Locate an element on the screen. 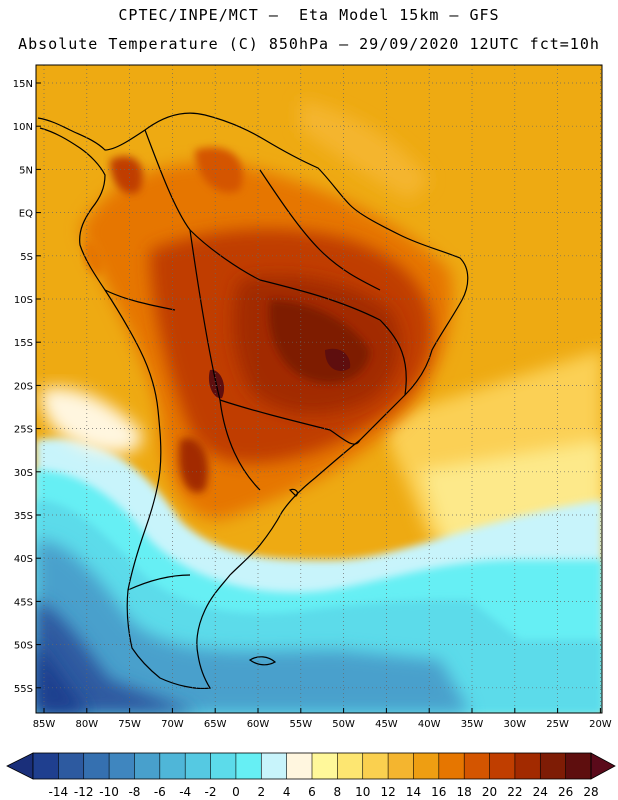 The width and height of the screenshot is (618, 800). lon-label: 85W is located at coordinates (44, 724).